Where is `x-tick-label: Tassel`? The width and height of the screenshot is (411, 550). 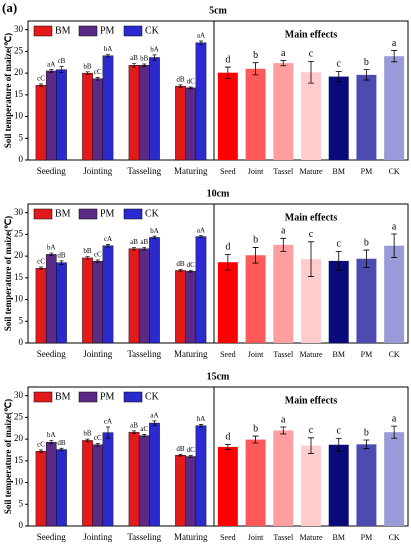 x-tick-label: Tassel is located at coordinates (283, 537).